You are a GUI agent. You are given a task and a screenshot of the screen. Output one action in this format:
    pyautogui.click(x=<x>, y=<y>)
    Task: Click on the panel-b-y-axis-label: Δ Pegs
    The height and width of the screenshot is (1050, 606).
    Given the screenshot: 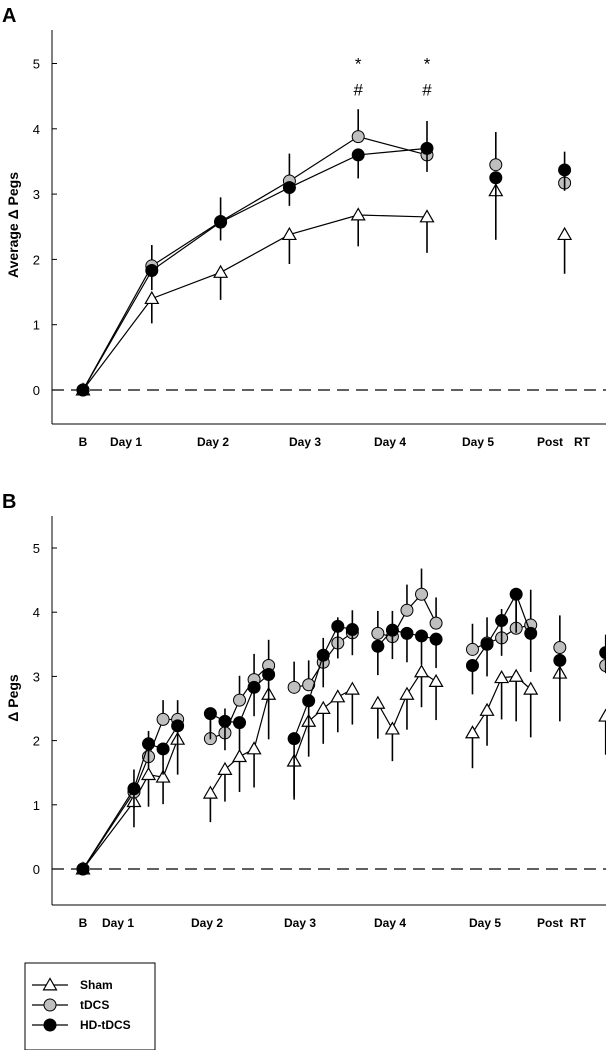 What is the action you would take?
    pyautogui.click(x=13, y=698)
    